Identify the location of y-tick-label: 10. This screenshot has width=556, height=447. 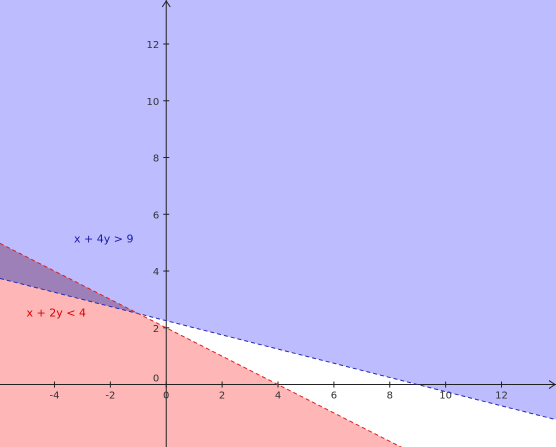
(153, 102).